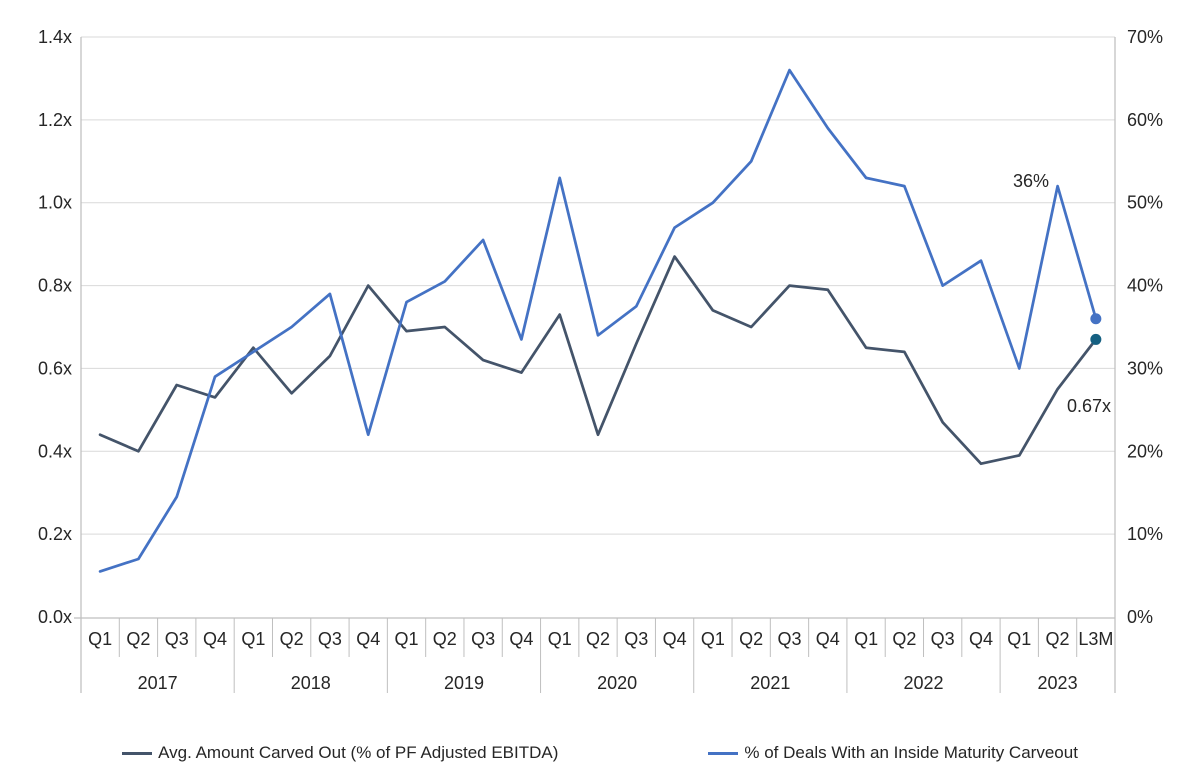  I want to click on right-axis-tick-label: 30%, so click(1145, 368).